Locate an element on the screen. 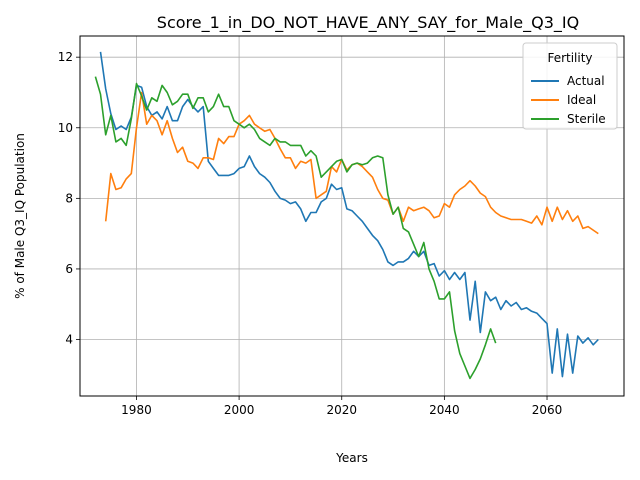 The image size is (640, 480). y-tick-label: 10 is located at coordinates (65, 128).